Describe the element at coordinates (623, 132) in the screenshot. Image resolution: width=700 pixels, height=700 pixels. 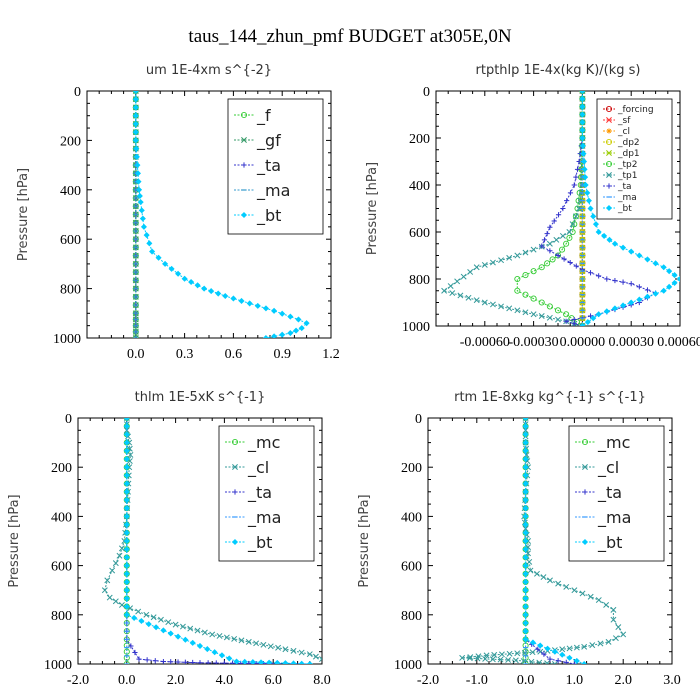
I see `legend-label: _cl` at that location.